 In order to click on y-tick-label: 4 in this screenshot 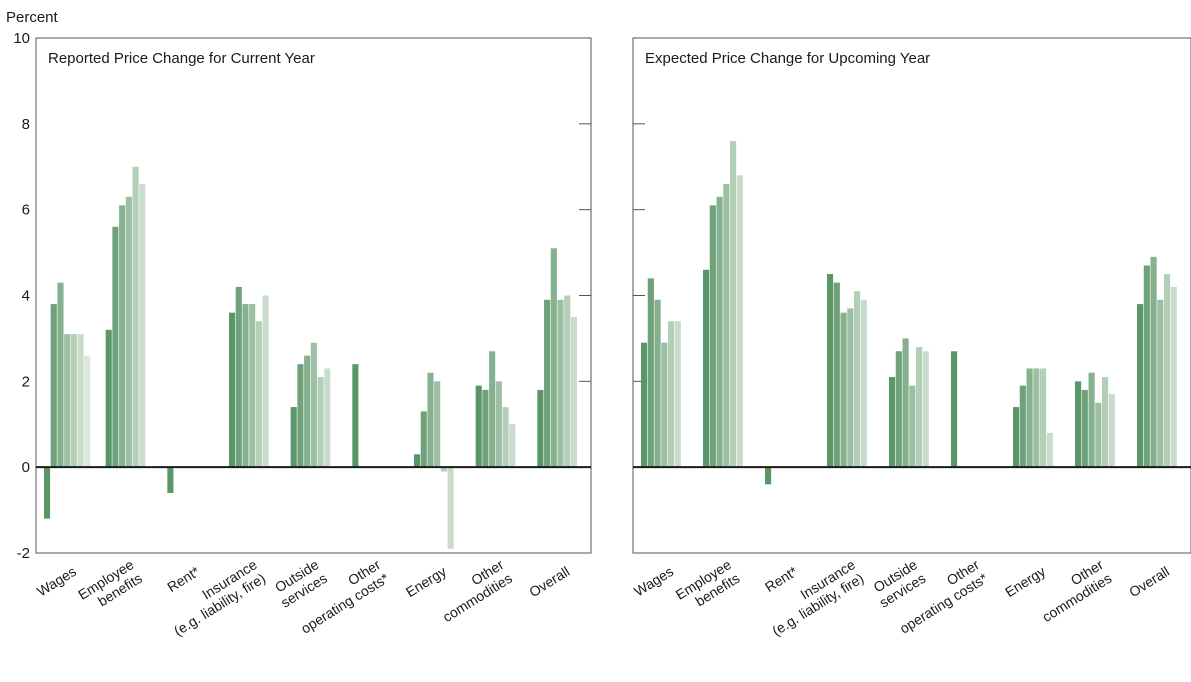, I will do `click(26, 296)`.